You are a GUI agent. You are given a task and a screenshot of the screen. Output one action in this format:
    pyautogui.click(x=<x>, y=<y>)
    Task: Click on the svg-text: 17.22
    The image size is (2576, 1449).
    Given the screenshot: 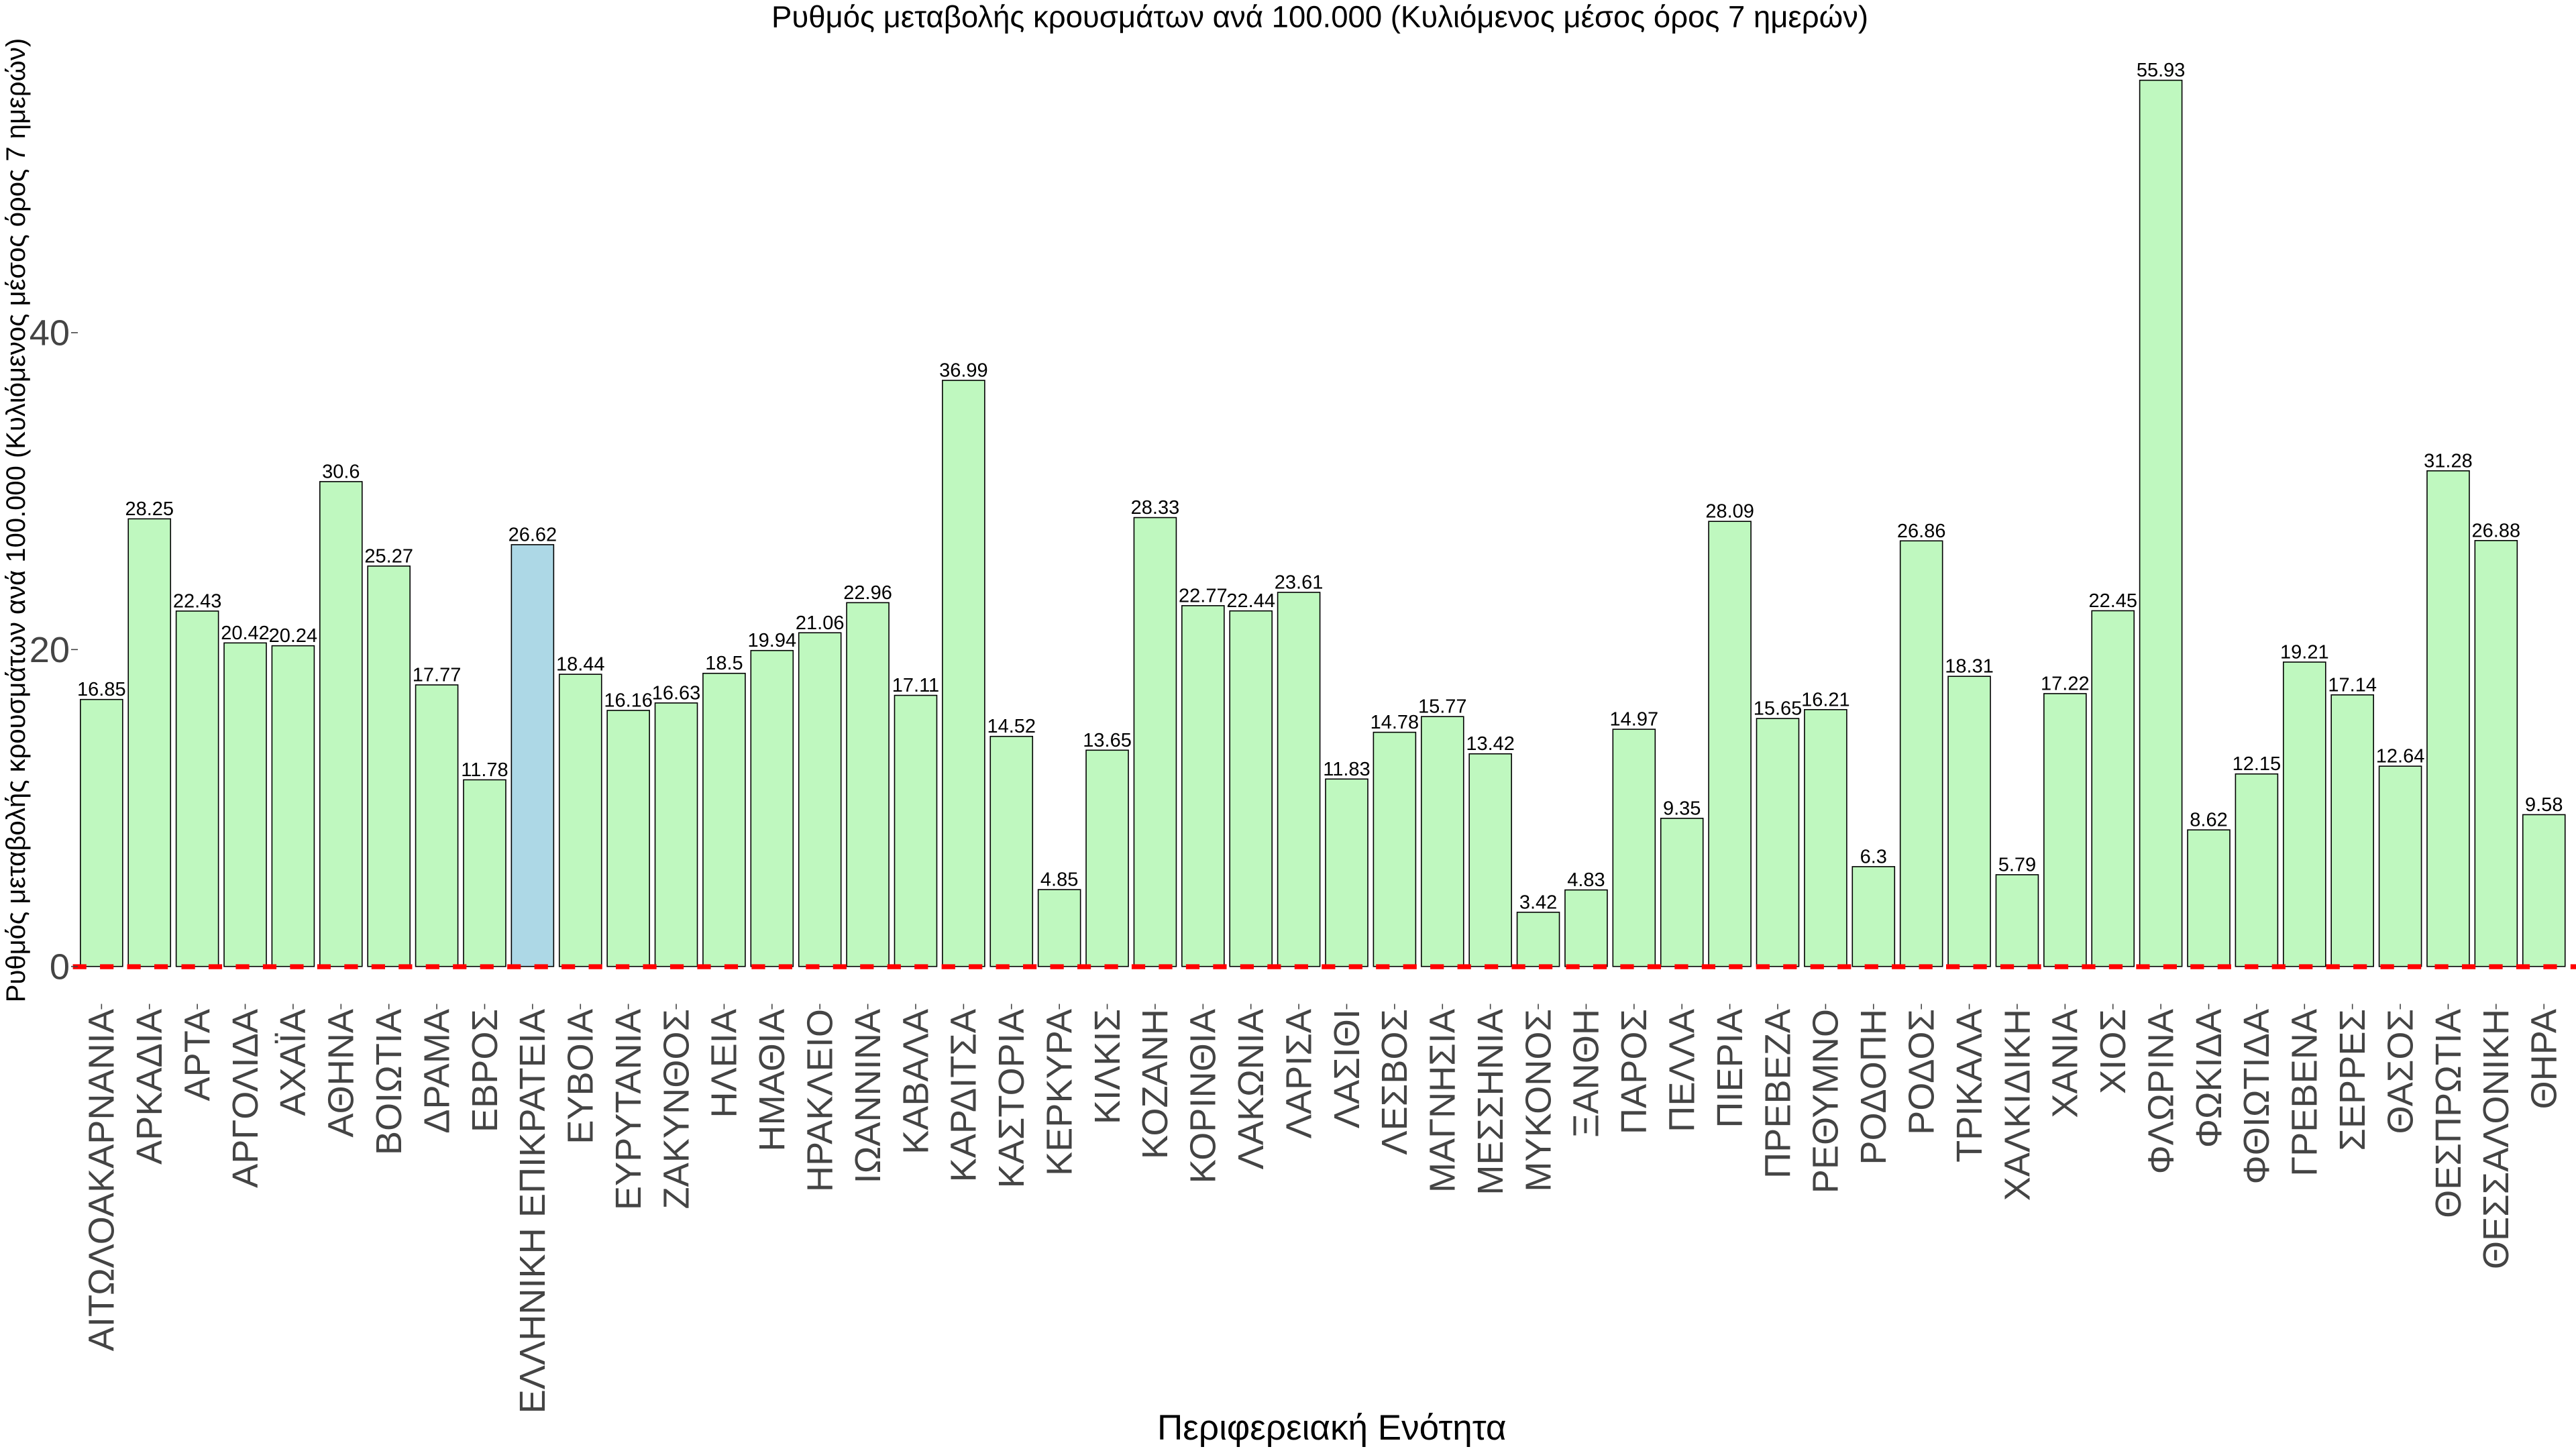 What is the action you would take?
    pyautogui.click(x=2065, y=683)
    